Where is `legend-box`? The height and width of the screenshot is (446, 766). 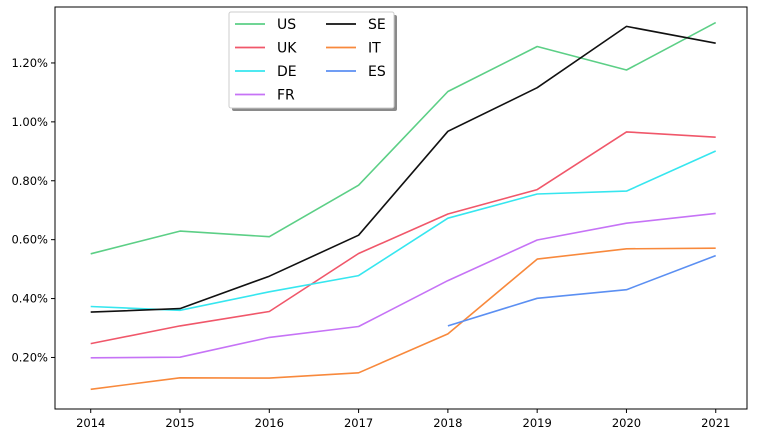 legend-box is located at coordinates (311, 60).